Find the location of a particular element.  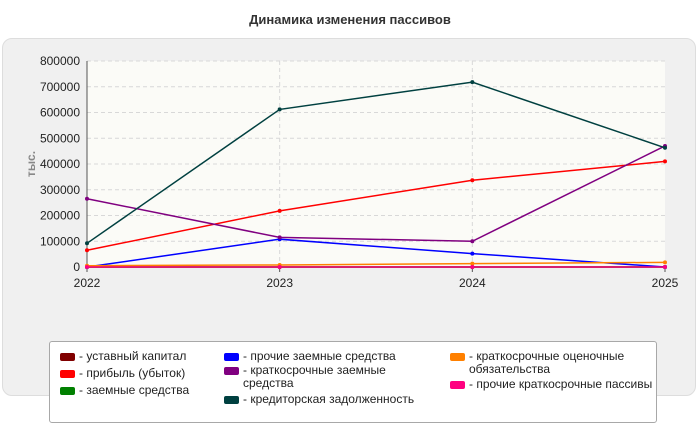

legend-label: - прочие заемные средства is located at coordinates (319, 356).